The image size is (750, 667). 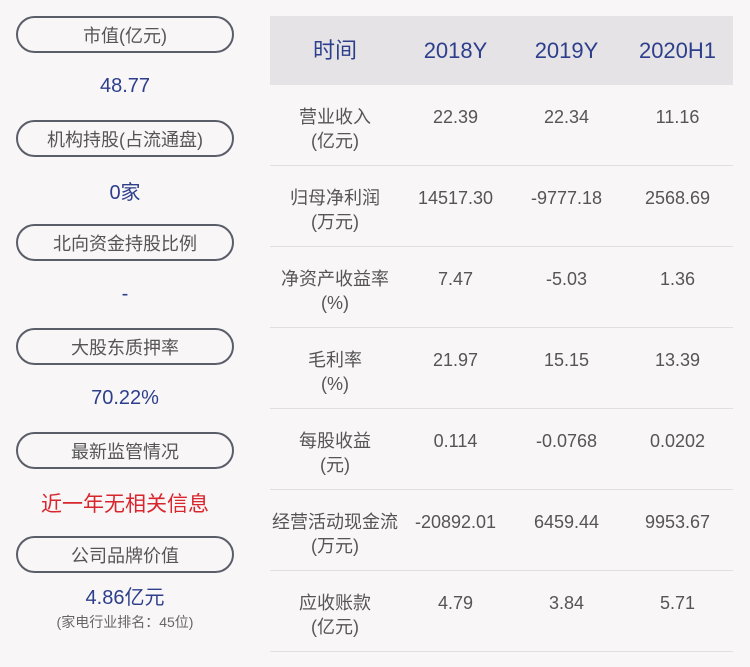 I want to click on table-cell: -5.03, so click(x=566, y=279).